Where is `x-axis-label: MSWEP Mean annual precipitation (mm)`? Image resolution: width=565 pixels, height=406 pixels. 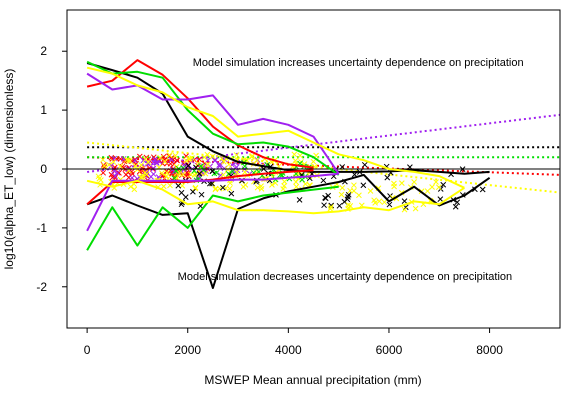
x-axis-label: MSWEP Mean annual precipitation (mm) is located at coordinates (312, 380).